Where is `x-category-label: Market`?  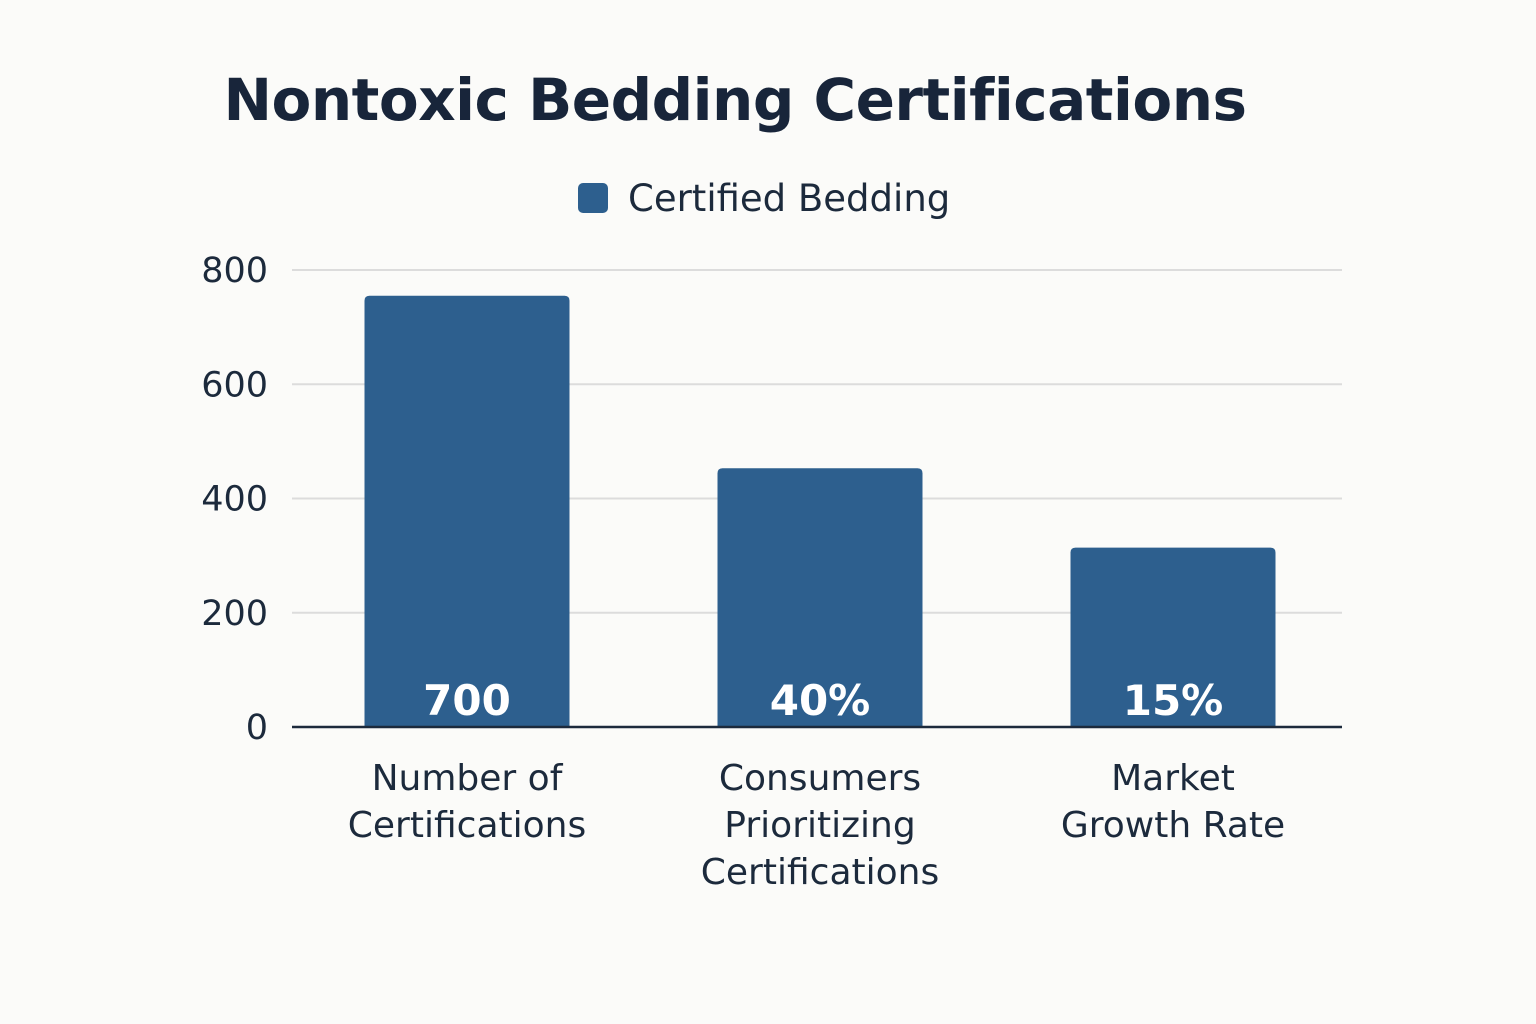 x-category-label: Market is located at coordinates (1173, 778).